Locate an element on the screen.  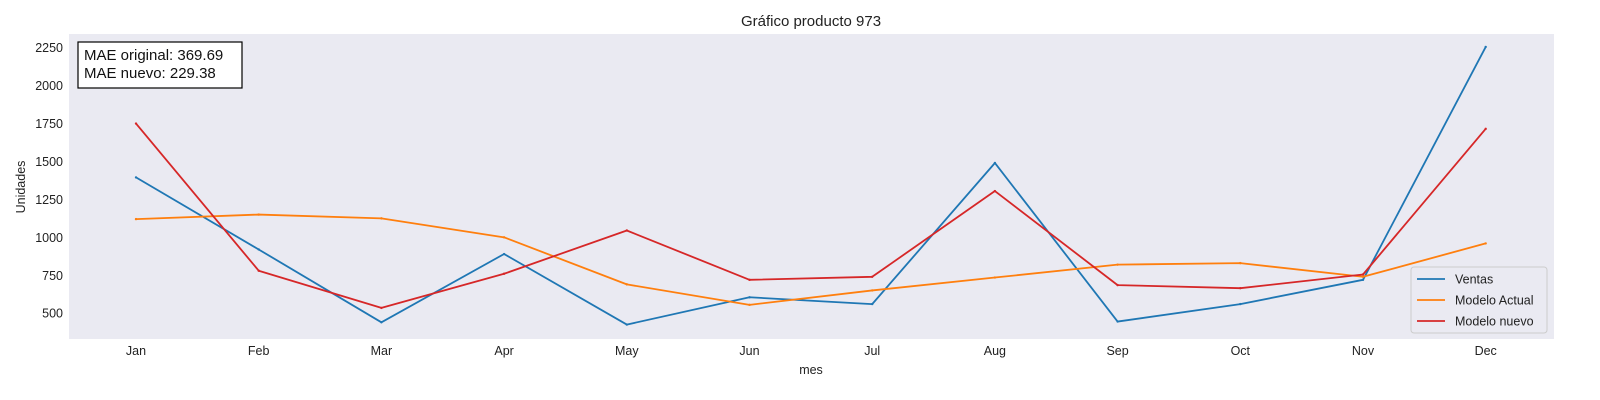
x-tick-label: Apr is located at coordinates (503, 351).